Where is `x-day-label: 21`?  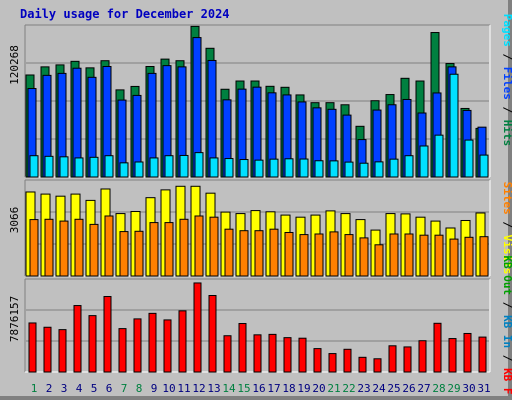 x-day-label: 21 is located at coordinates (333, 388).